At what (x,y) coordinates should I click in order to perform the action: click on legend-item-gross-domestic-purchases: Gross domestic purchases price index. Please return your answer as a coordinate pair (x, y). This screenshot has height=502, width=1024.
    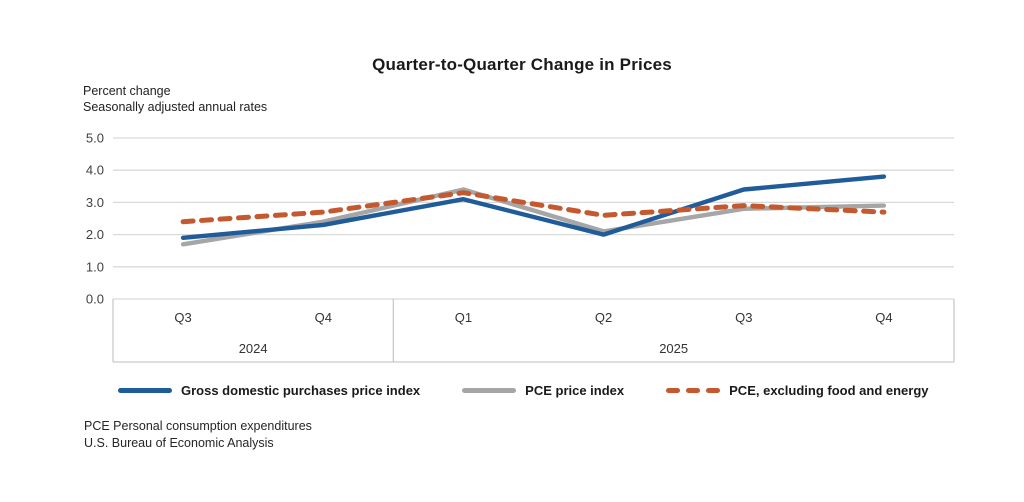
    Looking at the image, I should click on (269, 390).